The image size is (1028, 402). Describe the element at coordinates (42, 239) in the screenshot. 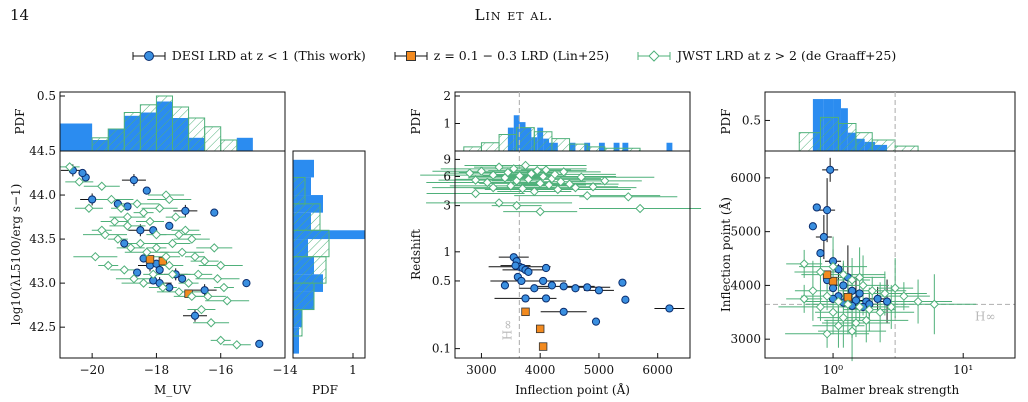

I see `y-tick-label: 43.5` at that location.